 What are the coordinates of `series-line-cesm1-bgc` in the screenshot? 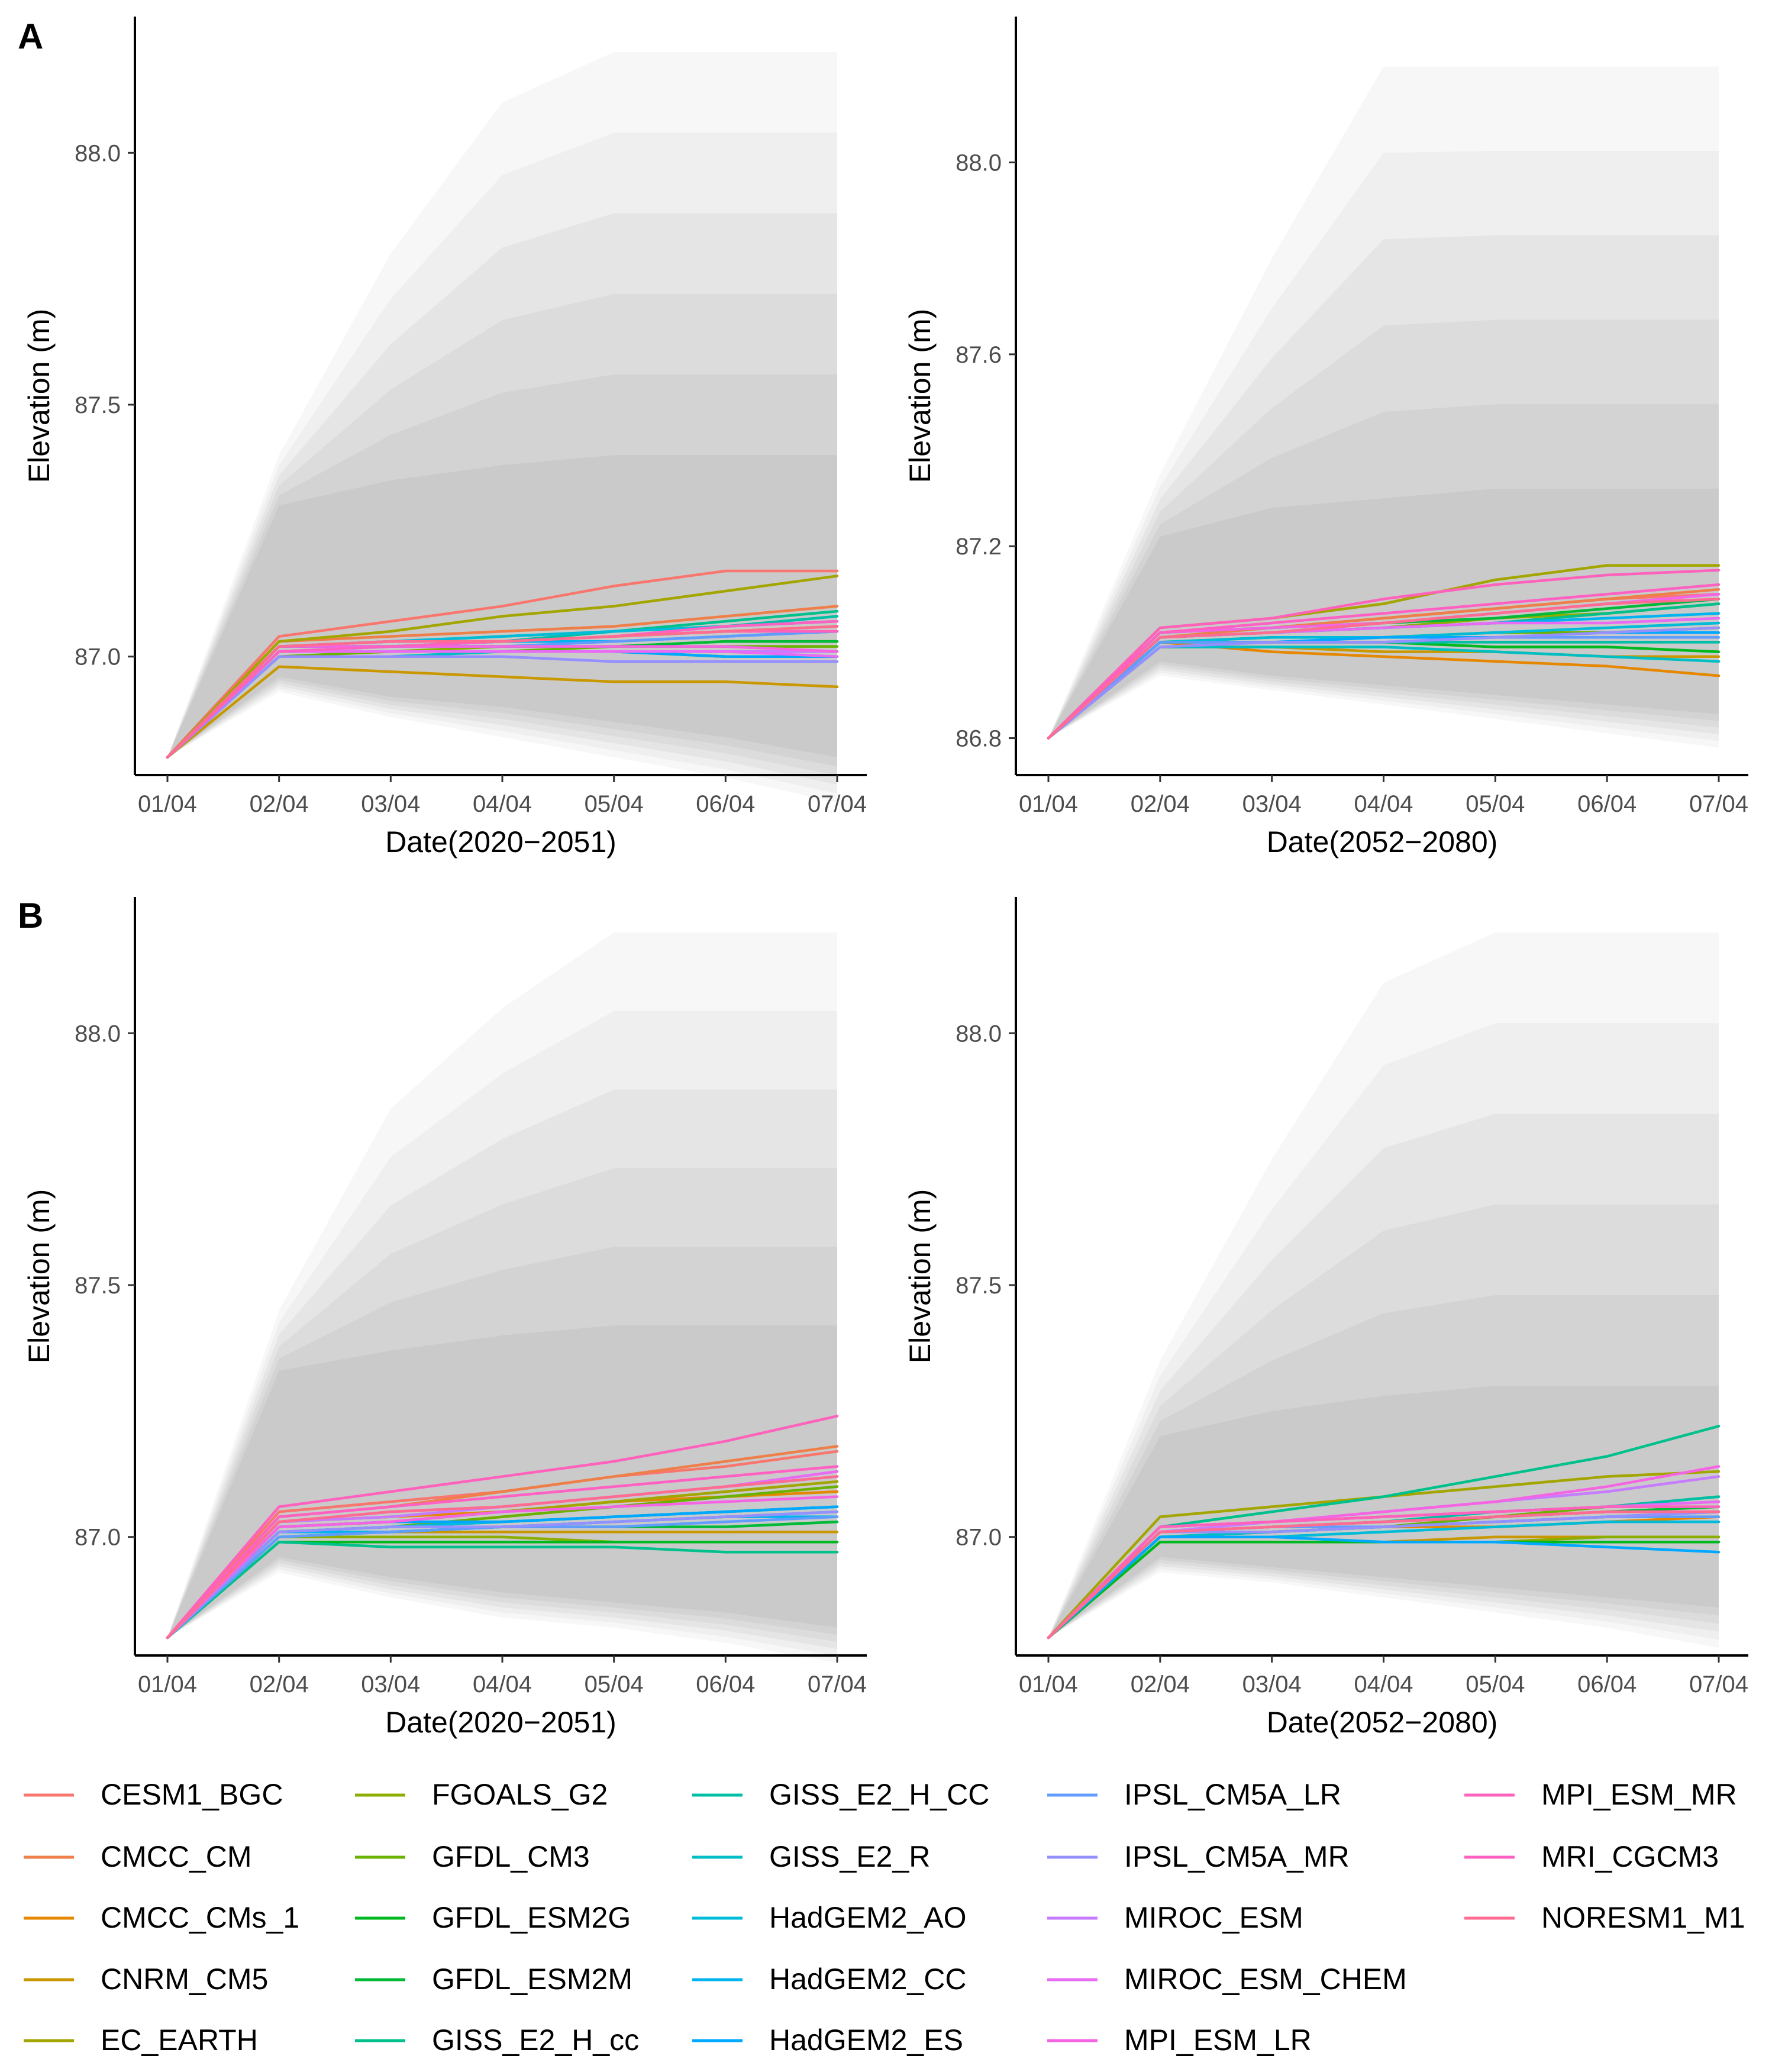 It's located at (502, 664).